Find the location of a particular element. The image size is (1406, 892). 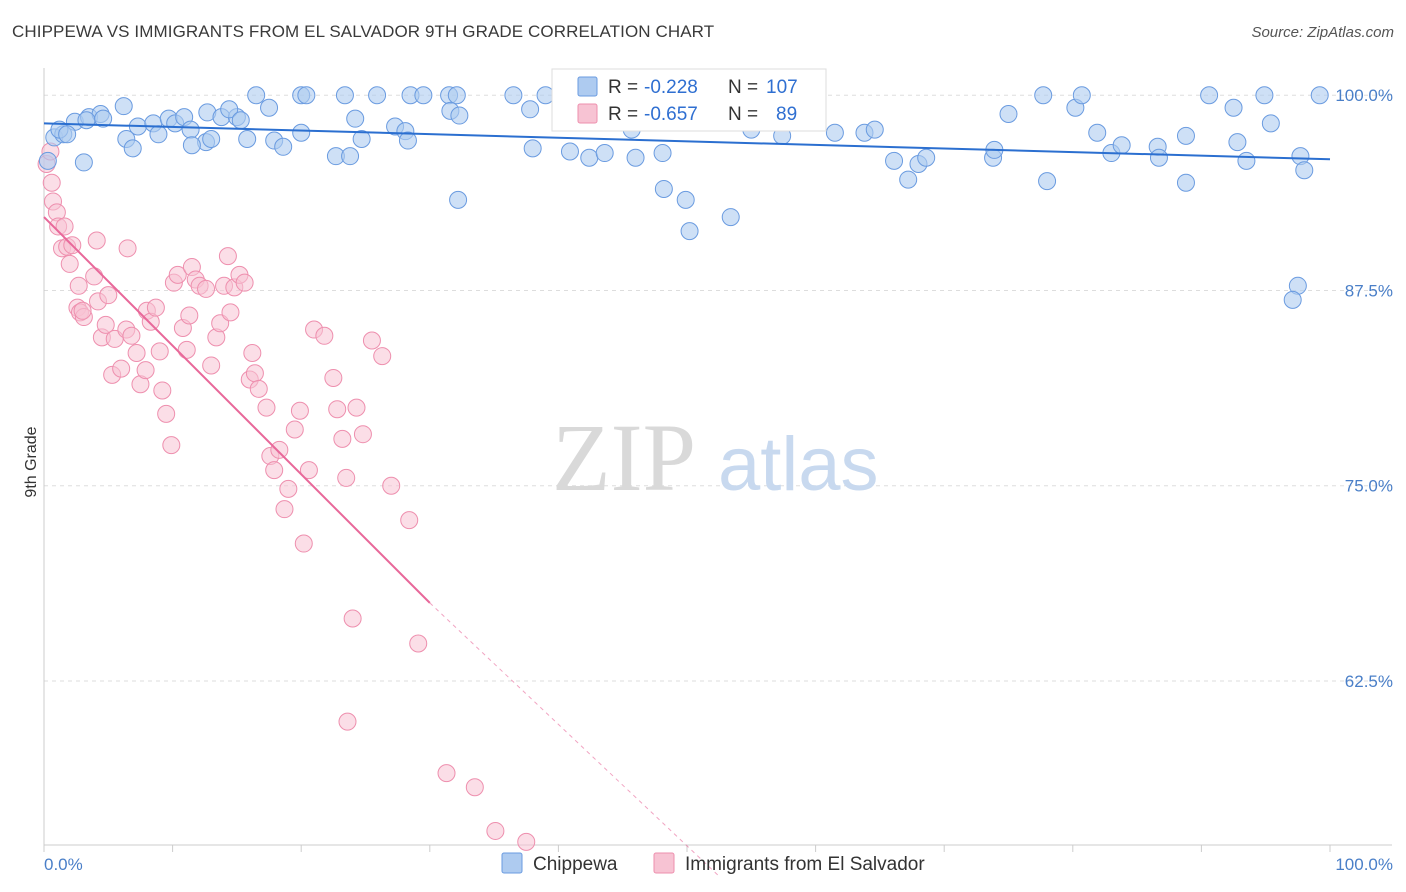

legend-n-label-2: N = is located at coordinates (743, 114).